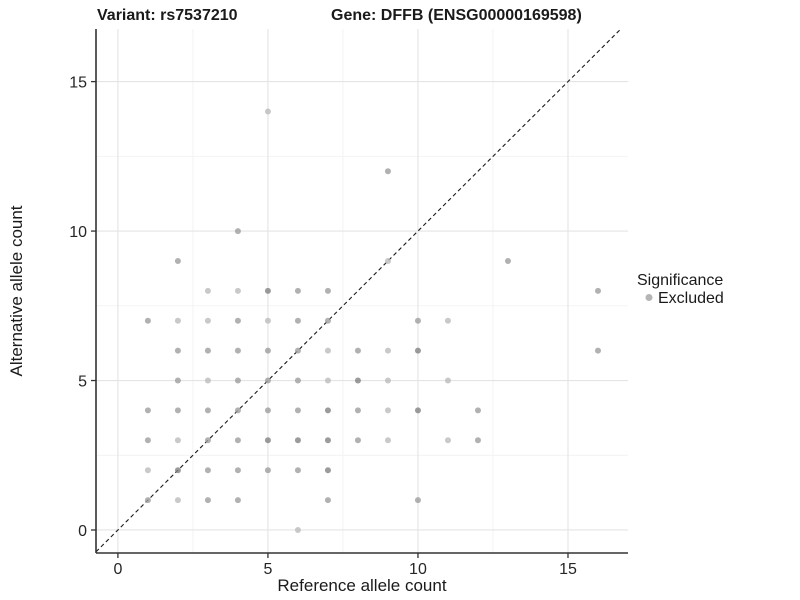 Image resolution: width=800 pixels, height=600 pixels. Describe the element at coordinates (418, 569) in the screenshot. I see `x-tick-label: 10` at that location.